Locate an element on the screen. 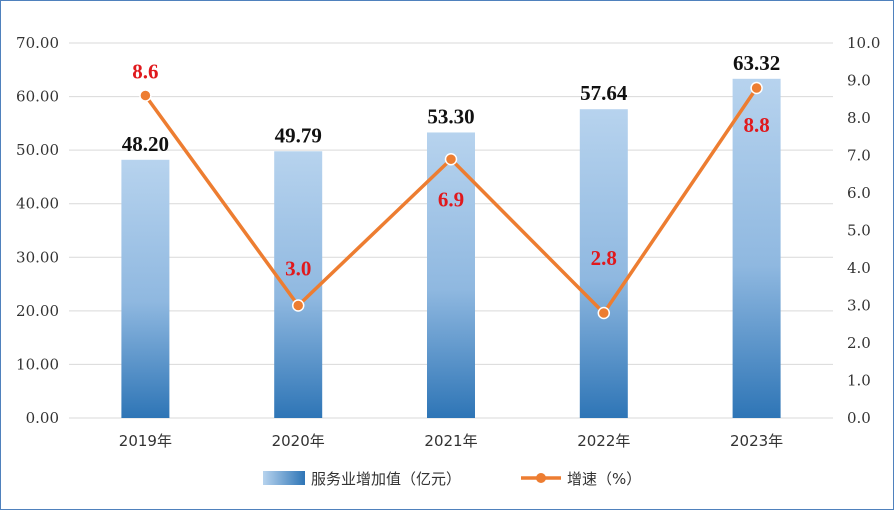  right-axis-tick-label: 5.0 is located at coordinates (859, 231).